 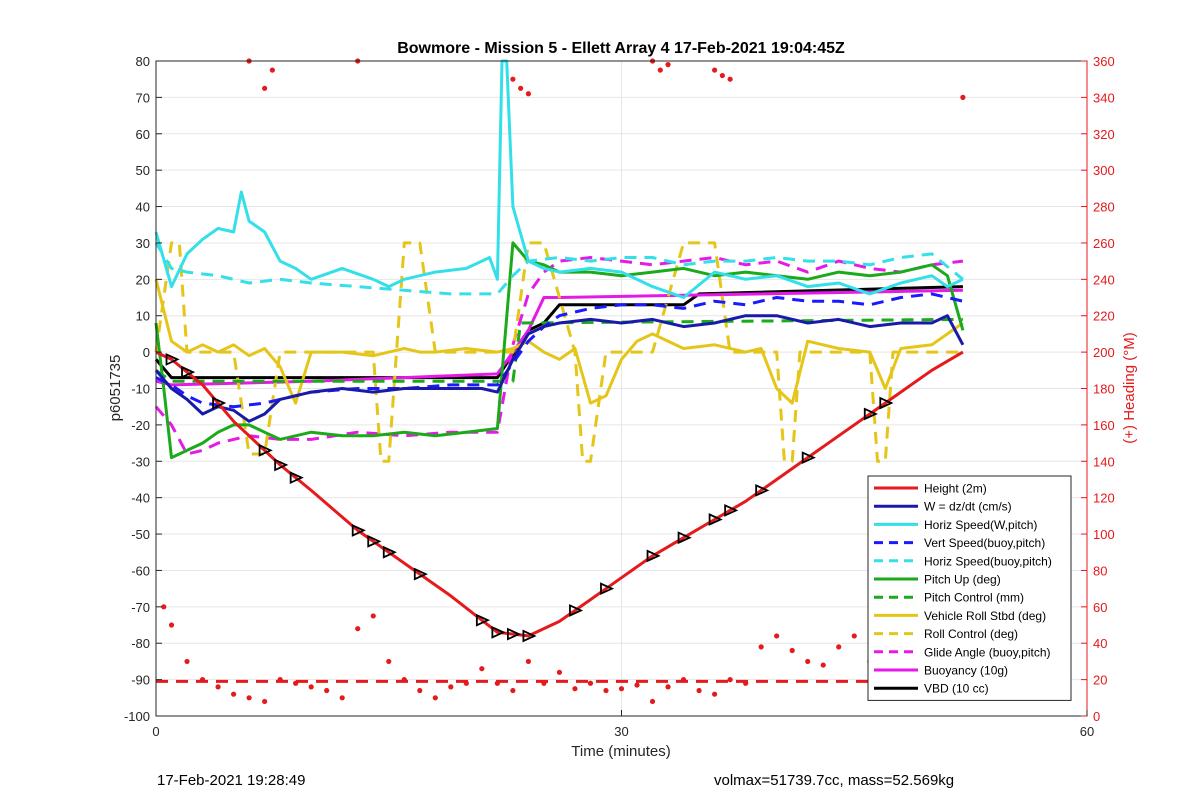 I want to click on legend-label: Height (2m), so click(x=955, y=489).